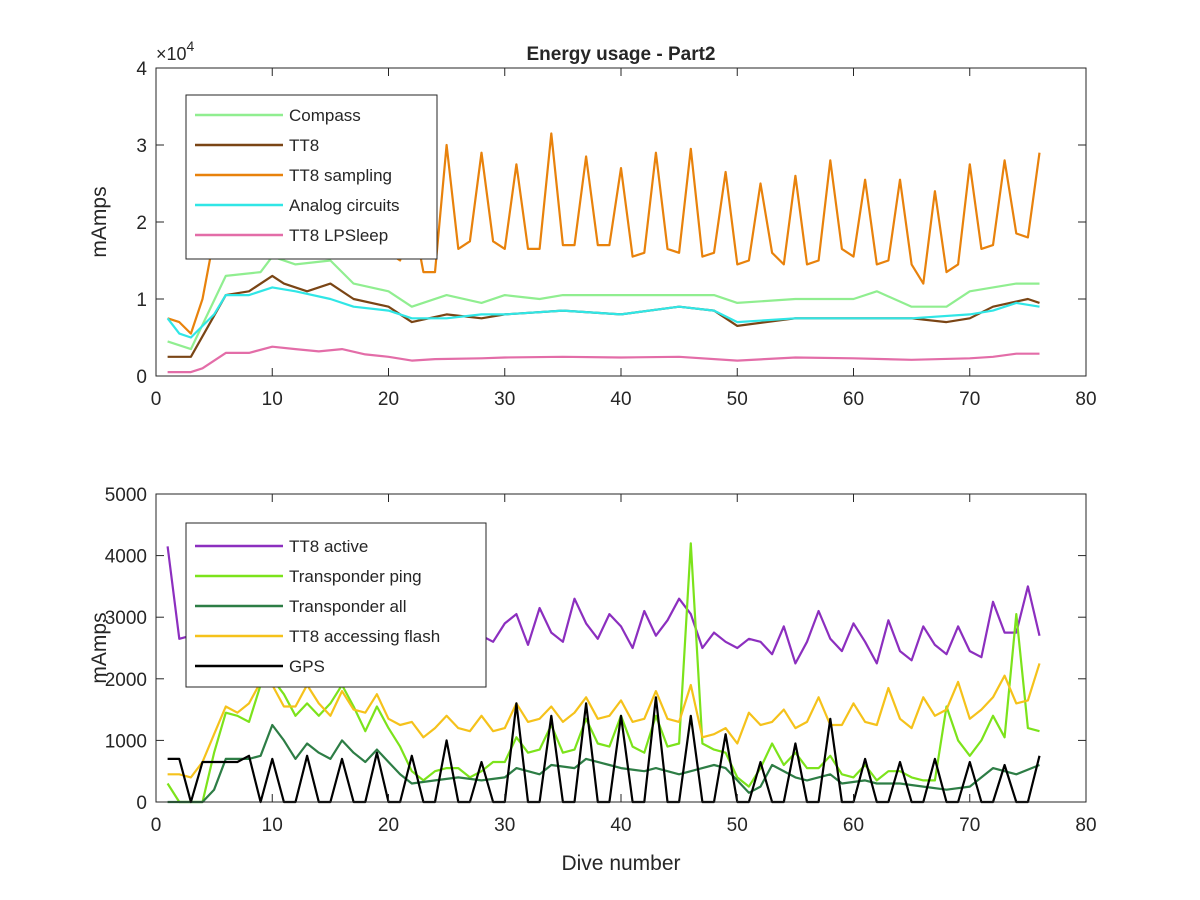 The height and width of the screenshot is (900, 1200). Describe the element at coordinates (272, 399) in the screenshot. I see `top-x-tick-label: 10` at that location.